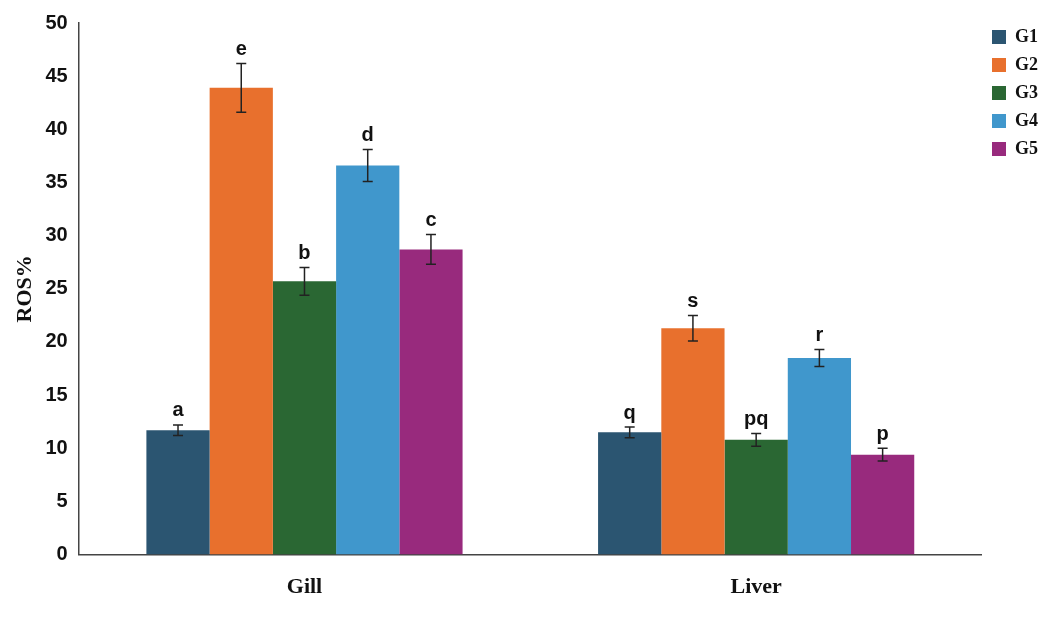 The image size is (1059, 624). I want to click on y-tick-label: 40, so click(56, 127).